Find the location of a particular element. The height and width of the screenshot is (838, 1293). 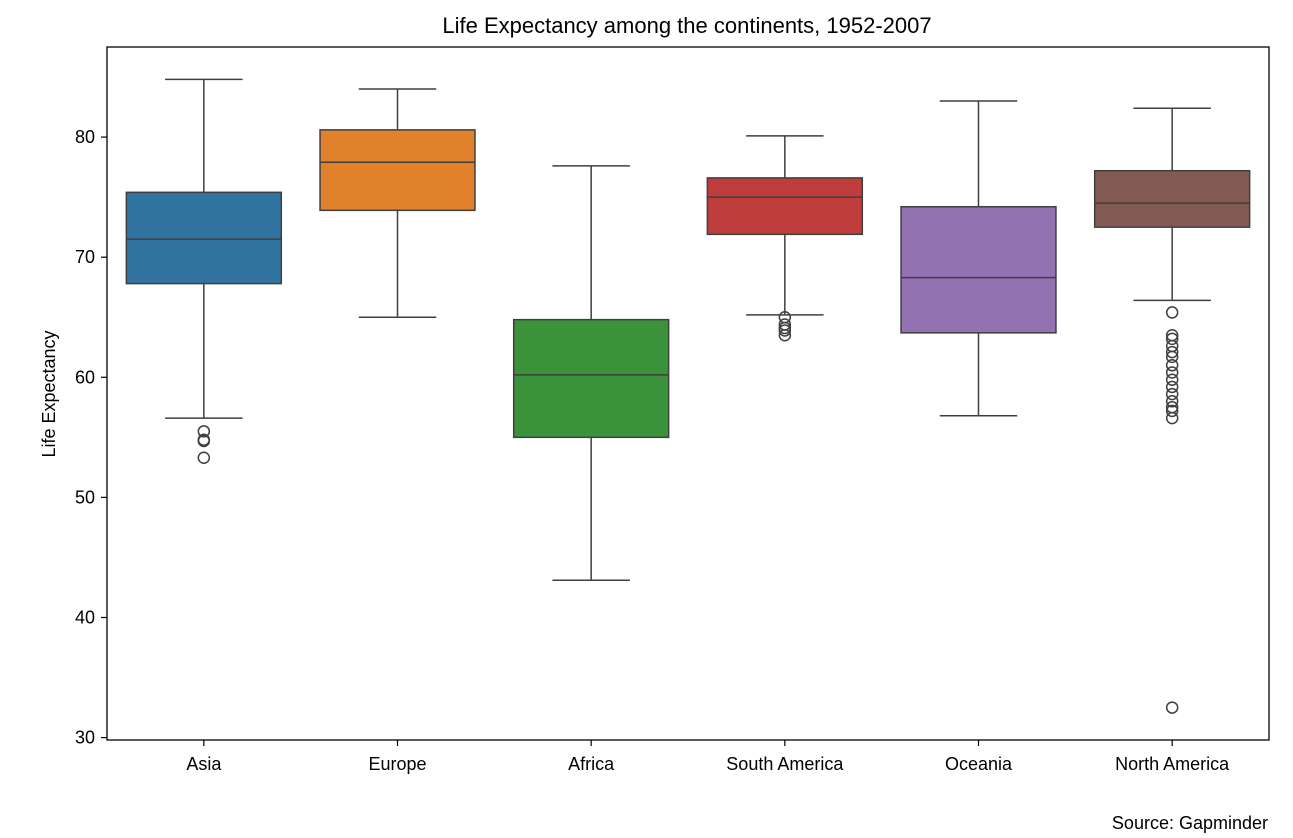

y-tick-label: 40 is located at coordinates (85, 617).